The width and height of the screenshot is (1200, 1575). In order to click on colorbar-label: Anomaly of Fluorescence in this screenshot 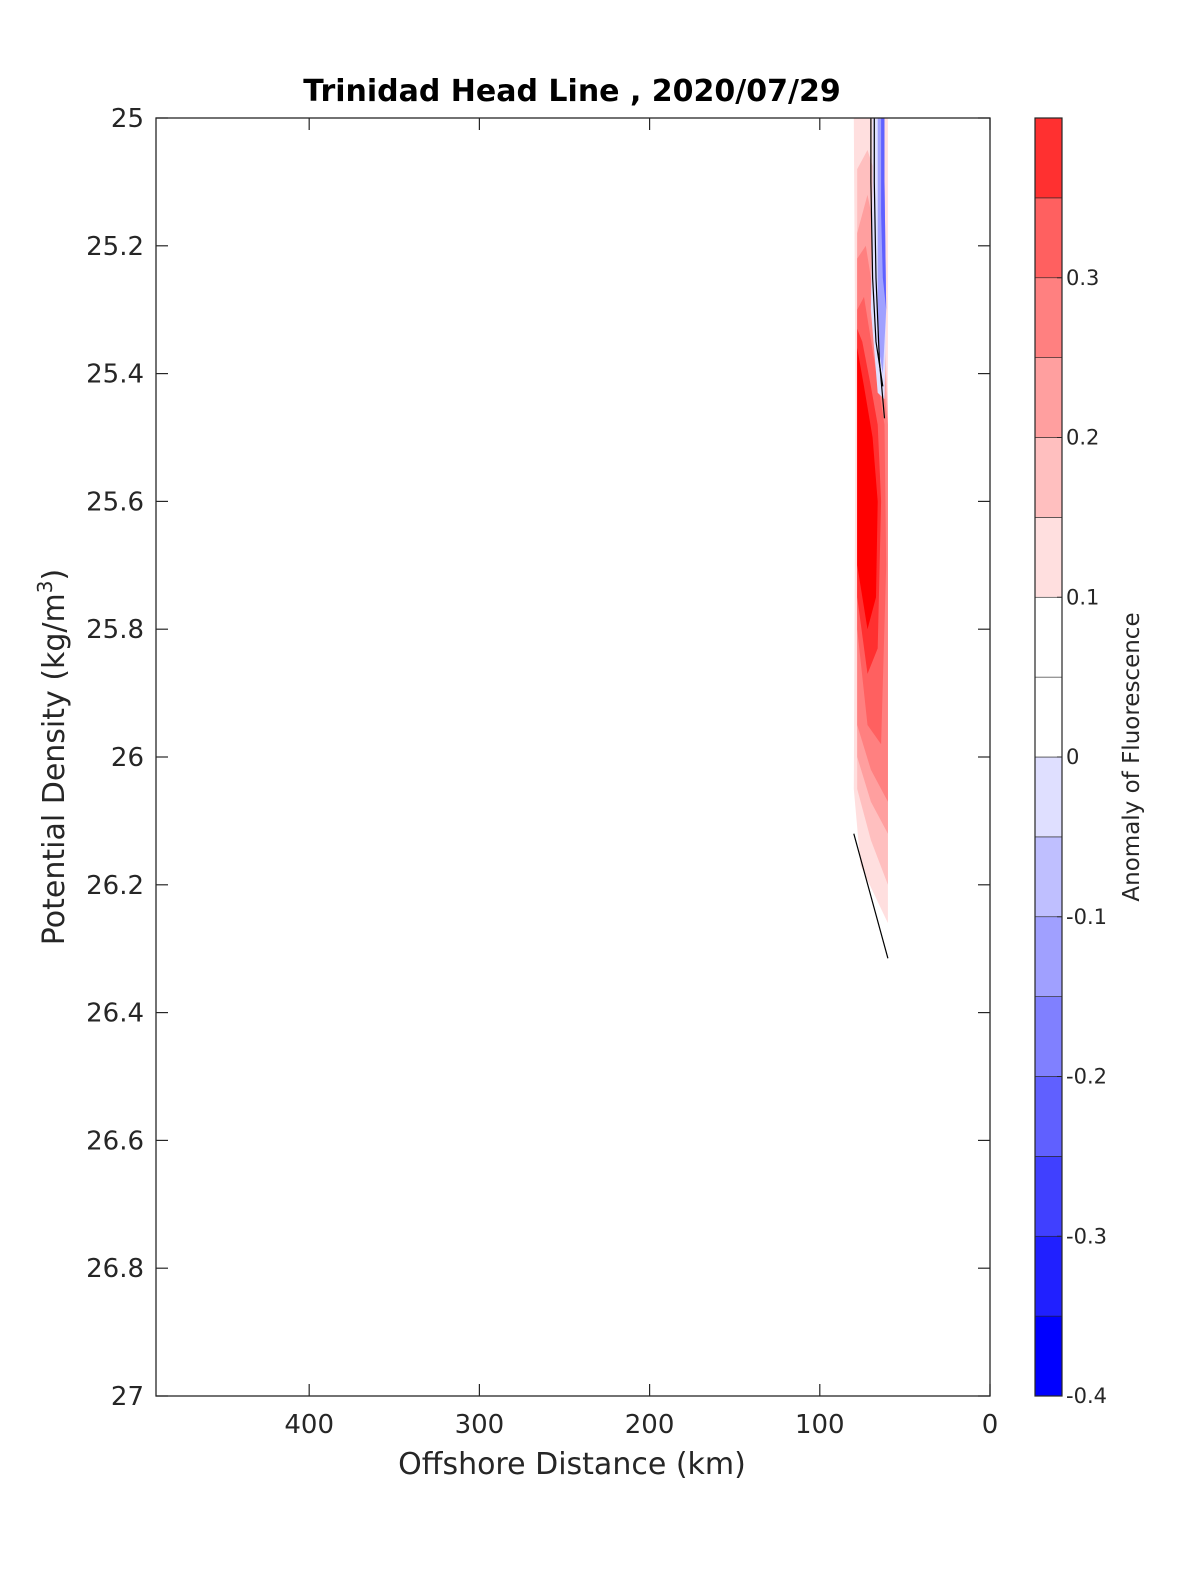, I will do `click(1132, 756)`.